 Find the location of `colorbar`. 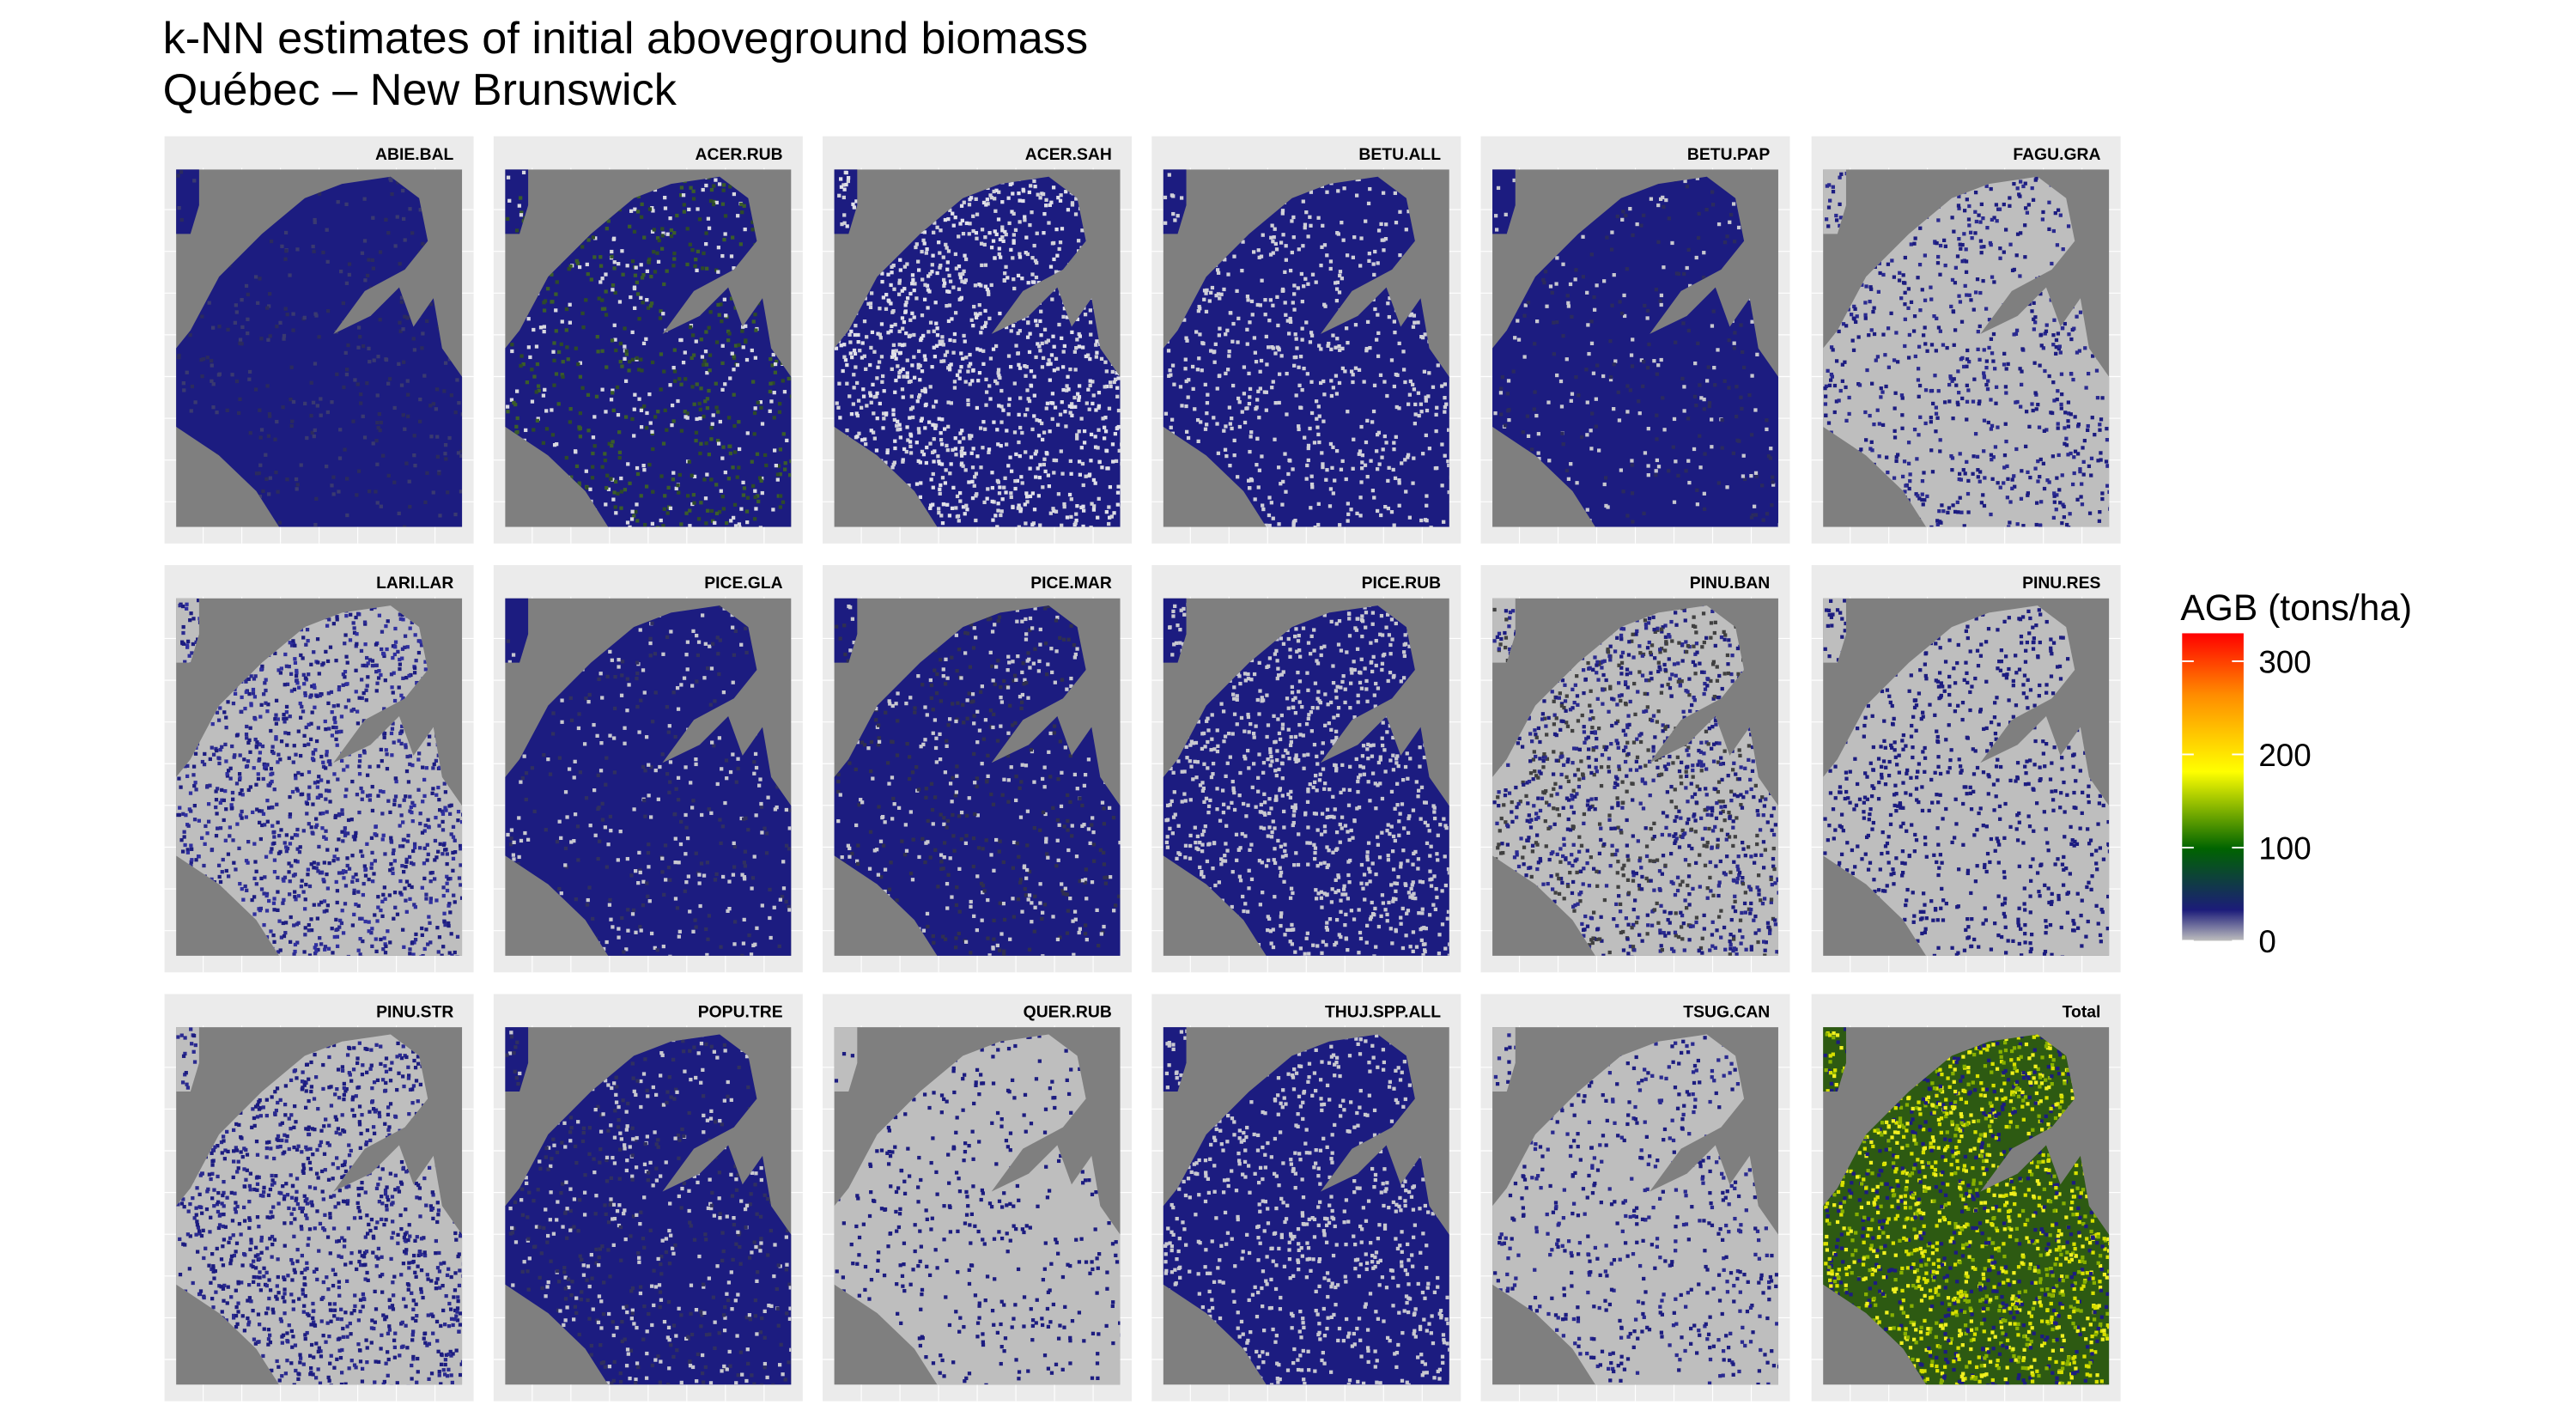

colorbar is located at coordinates (2213, 787).